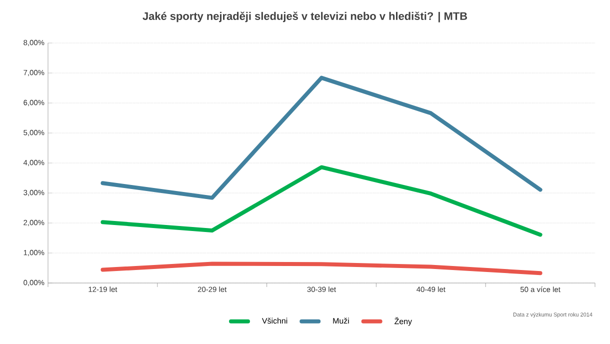 The width and height of the screenshot is (610, 344). Describe the element at coordinates (321, 269) in the screenshot. I see `line-series` at that location.